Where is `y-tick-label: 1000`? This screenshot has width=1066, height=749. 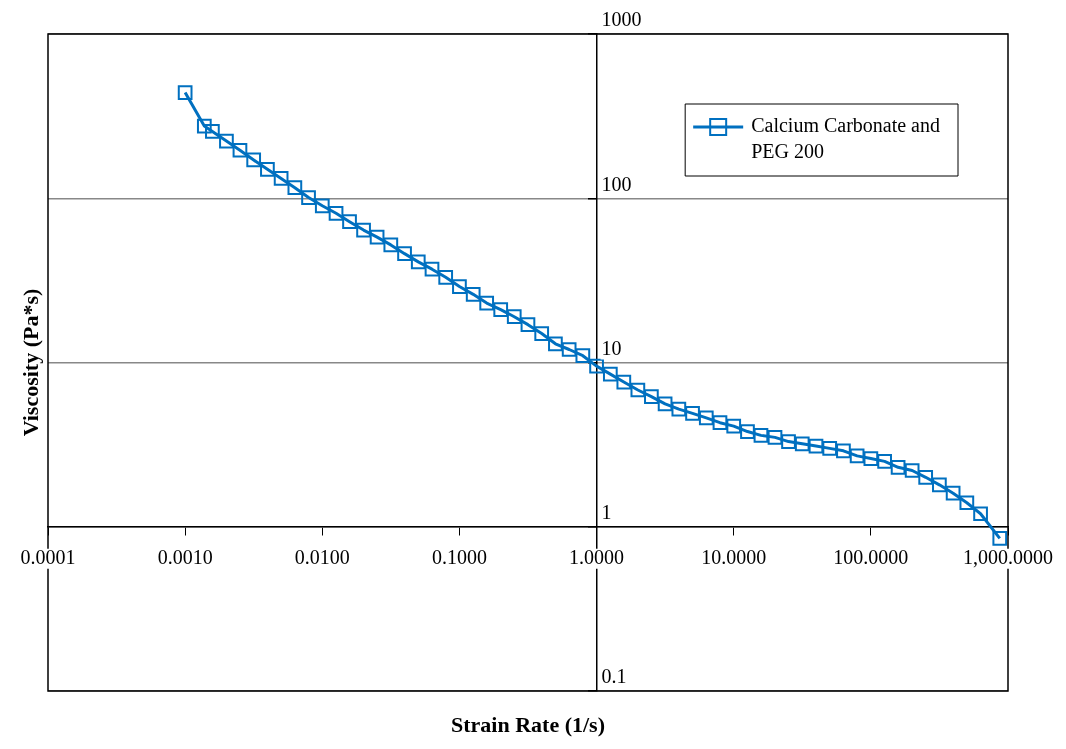 y-tick-label: 1000 is located at coordinates (621, 19).